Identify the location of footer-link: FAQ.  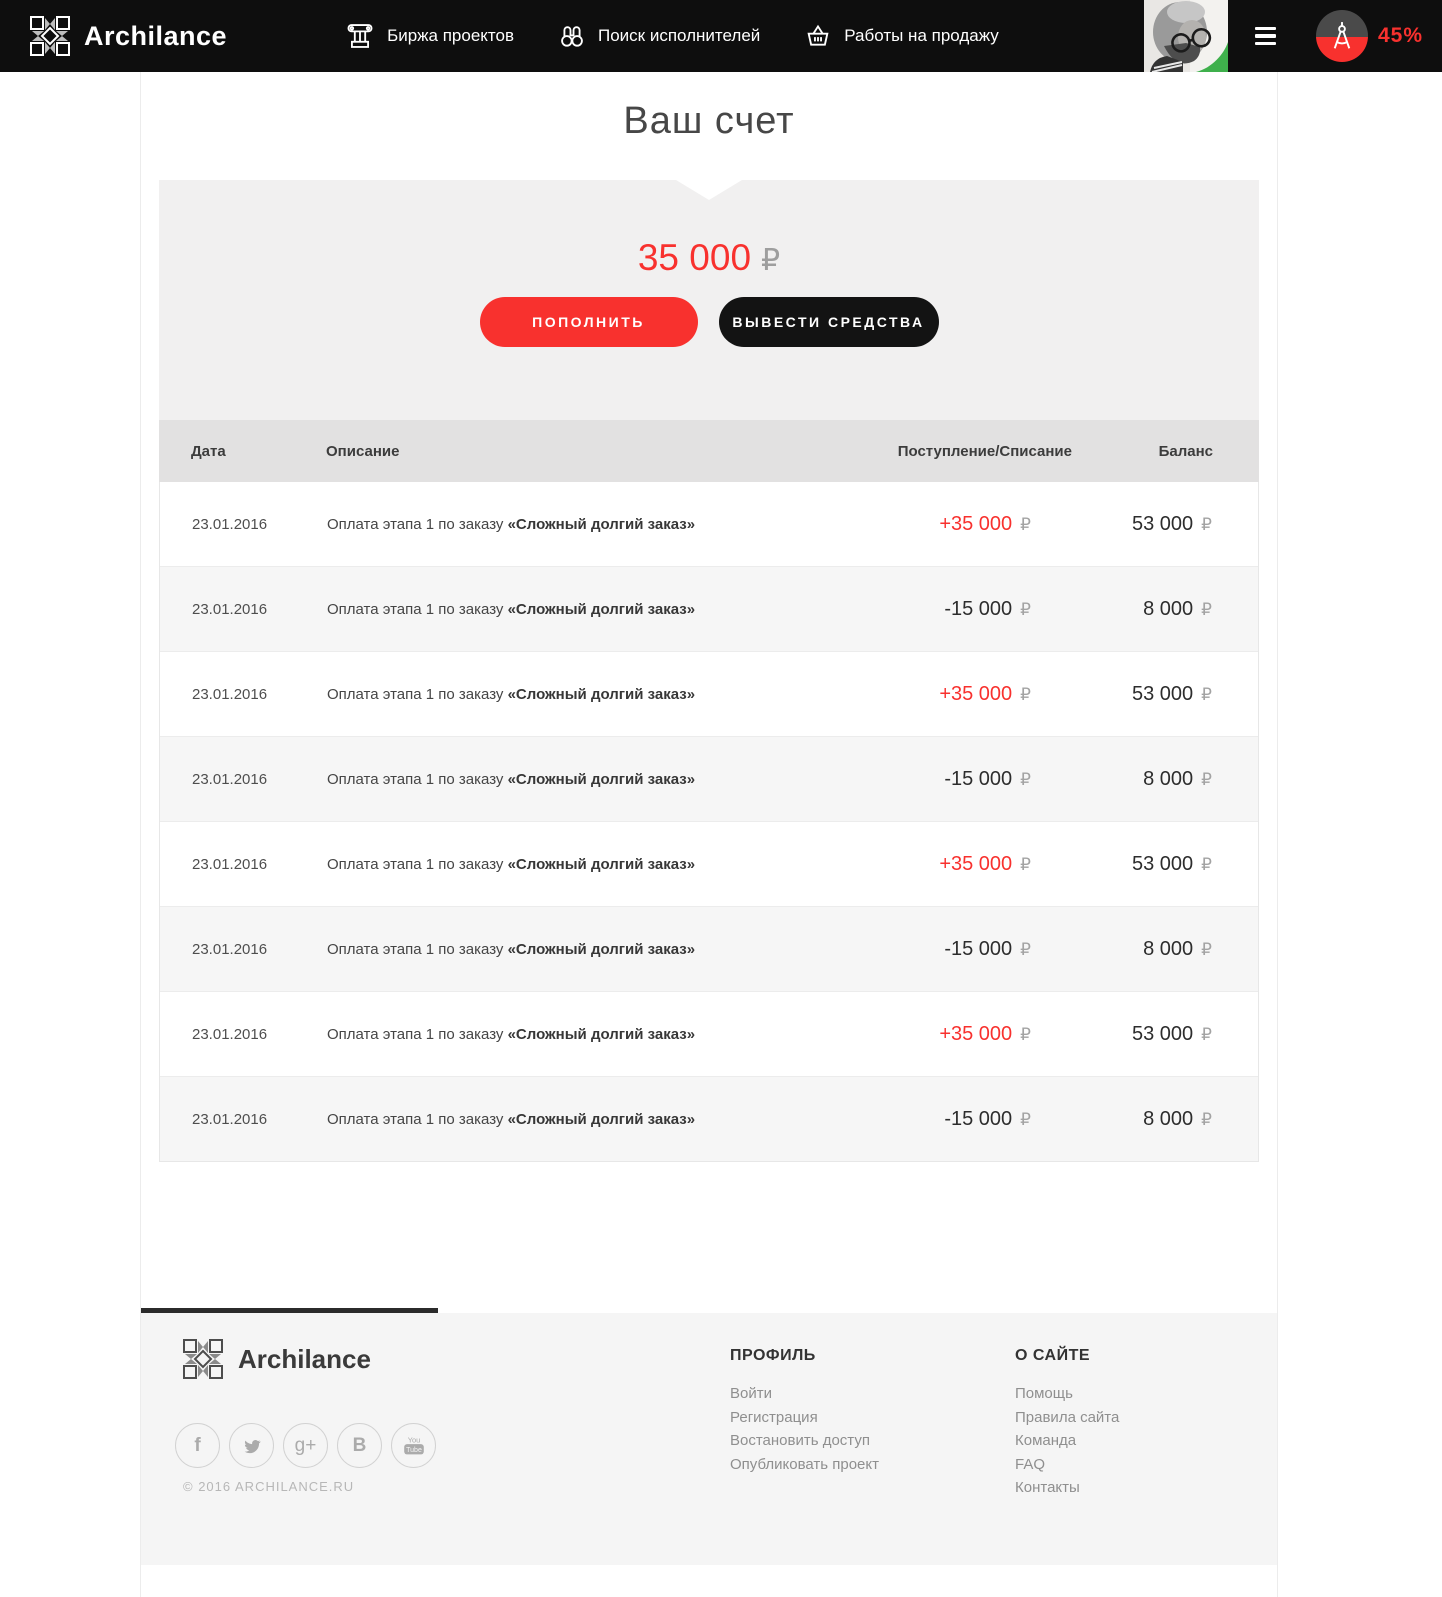
(1030, 1464).